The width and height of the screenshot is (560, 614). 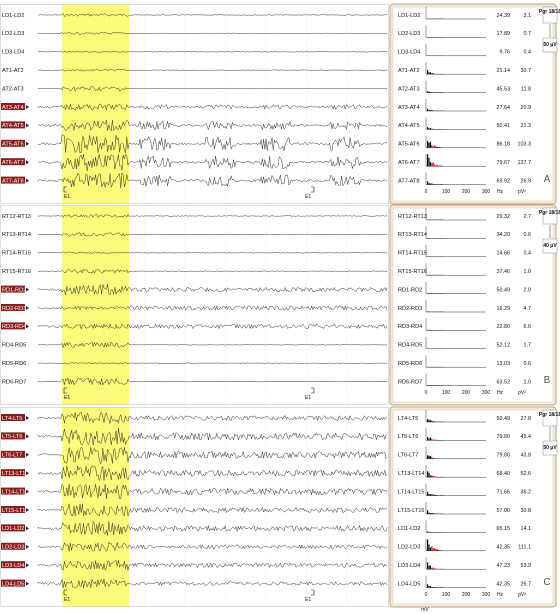 What do you see at coordinates (526, 474) in the screenshot?
I see `power-value: 52.6` at bounding box center [526, 474].